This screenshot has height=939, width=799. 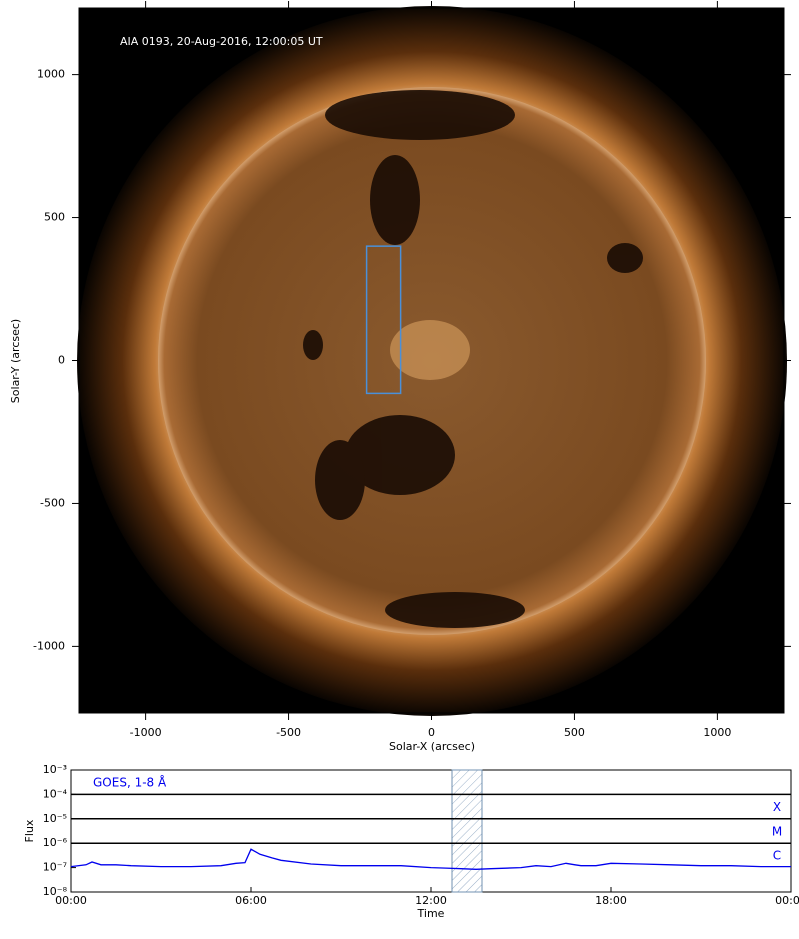 I want to click on x-tick-label: 18:00, so click(x=611, y=900).